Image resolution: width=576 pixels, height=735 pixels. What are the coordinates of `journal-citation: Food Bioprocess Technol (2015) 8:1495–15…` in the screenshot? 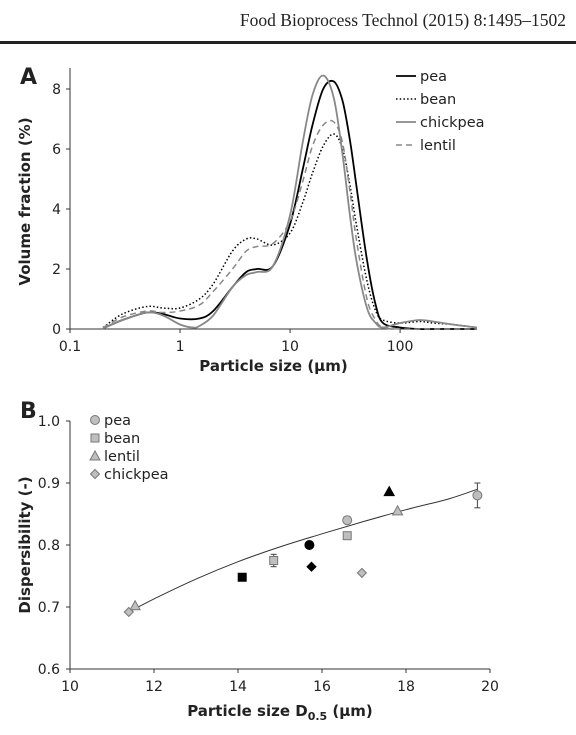 It's located at (402, 20).